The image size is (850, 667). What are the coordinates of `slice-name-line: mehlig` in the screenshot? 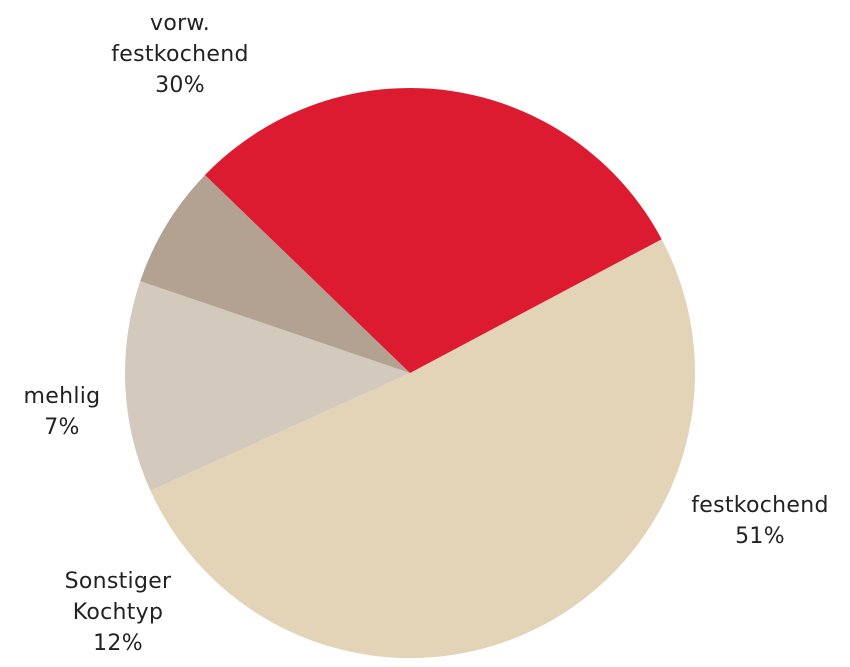 It's located at (62, 396).